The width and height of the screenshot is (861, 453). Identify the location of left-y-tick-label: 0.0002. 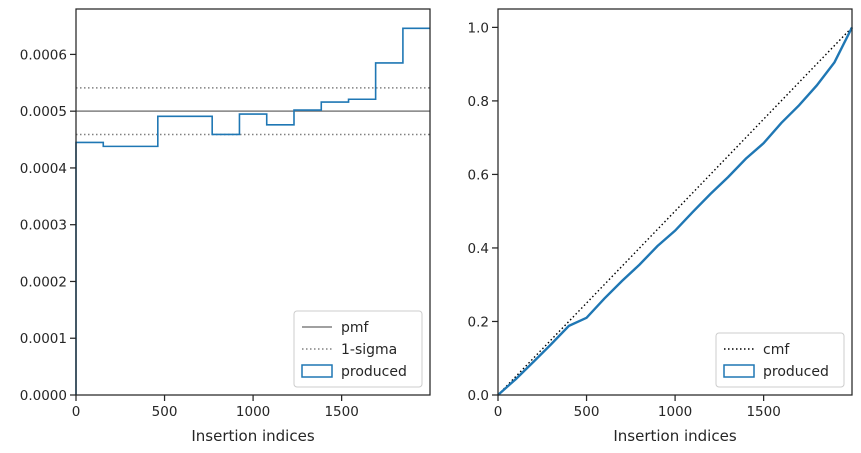
(43, 282).